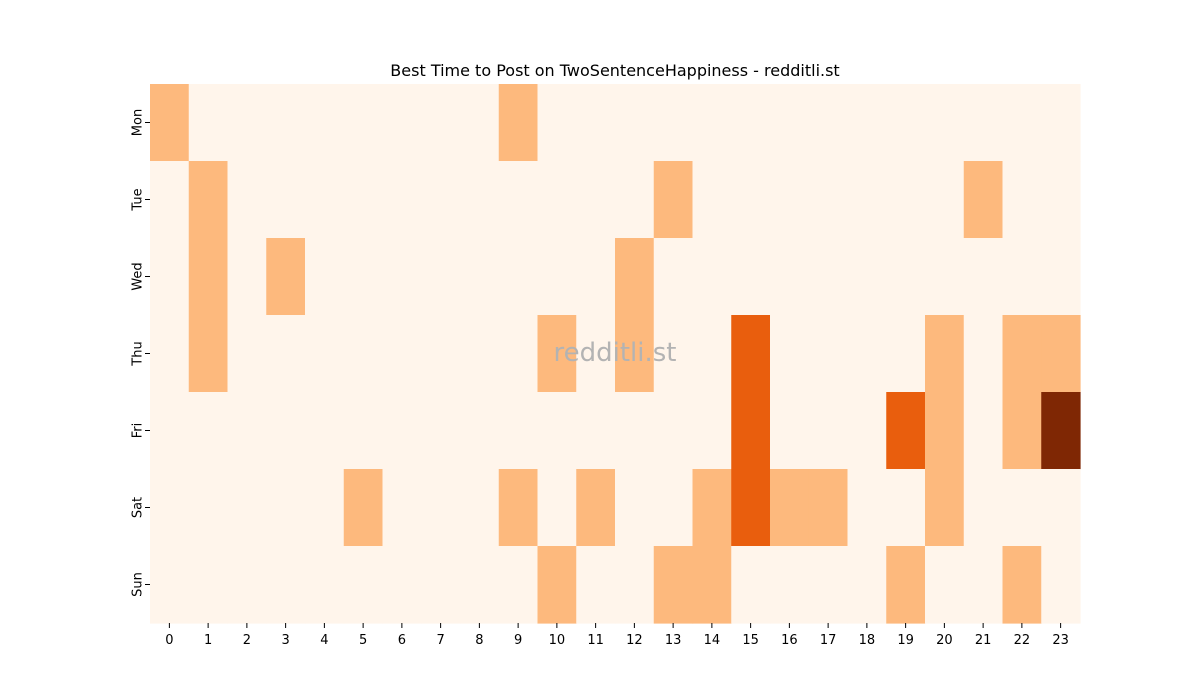 Image resolution: width=1200 pixels, height=700 pixels. I want to click on x-axis-ticks: 0 1 2 3 4 5 6 7 8 9 10 11 12 13 14 15 16 17 18 19 20 21 22 23, so click(617, 635).